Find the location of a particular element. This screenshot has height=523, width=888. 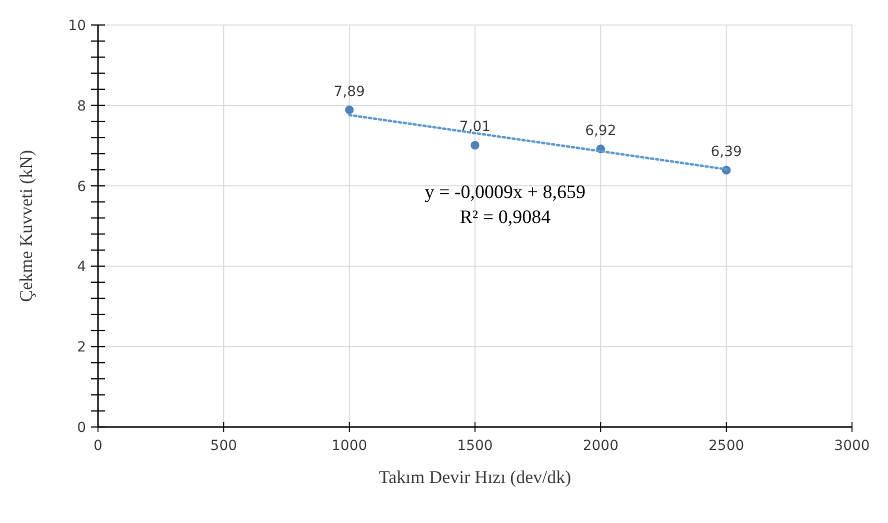

y-tick-label: 0 is located at coordinates (81, 428).